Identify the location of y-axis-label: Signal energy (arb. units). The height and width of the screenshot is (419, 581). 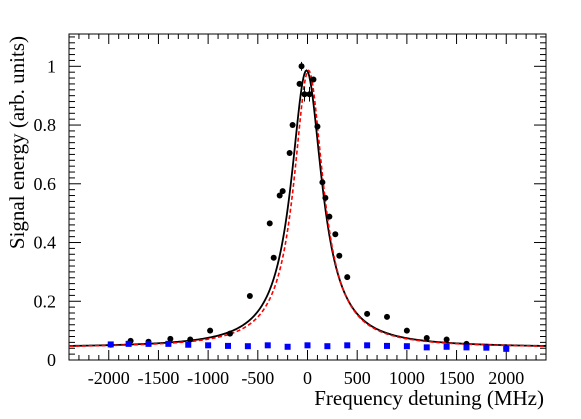
(17, 142).